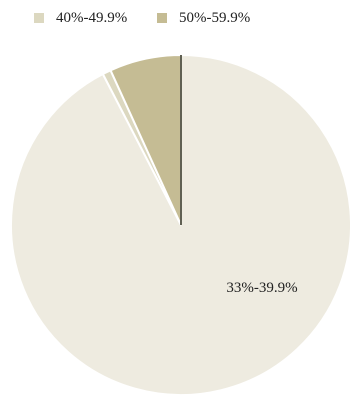  What do you see at coordinates (92, 17) in the screenshot?
I see `legend-label-40-49: 40%-49.9%` at bounding box center [92, 17].